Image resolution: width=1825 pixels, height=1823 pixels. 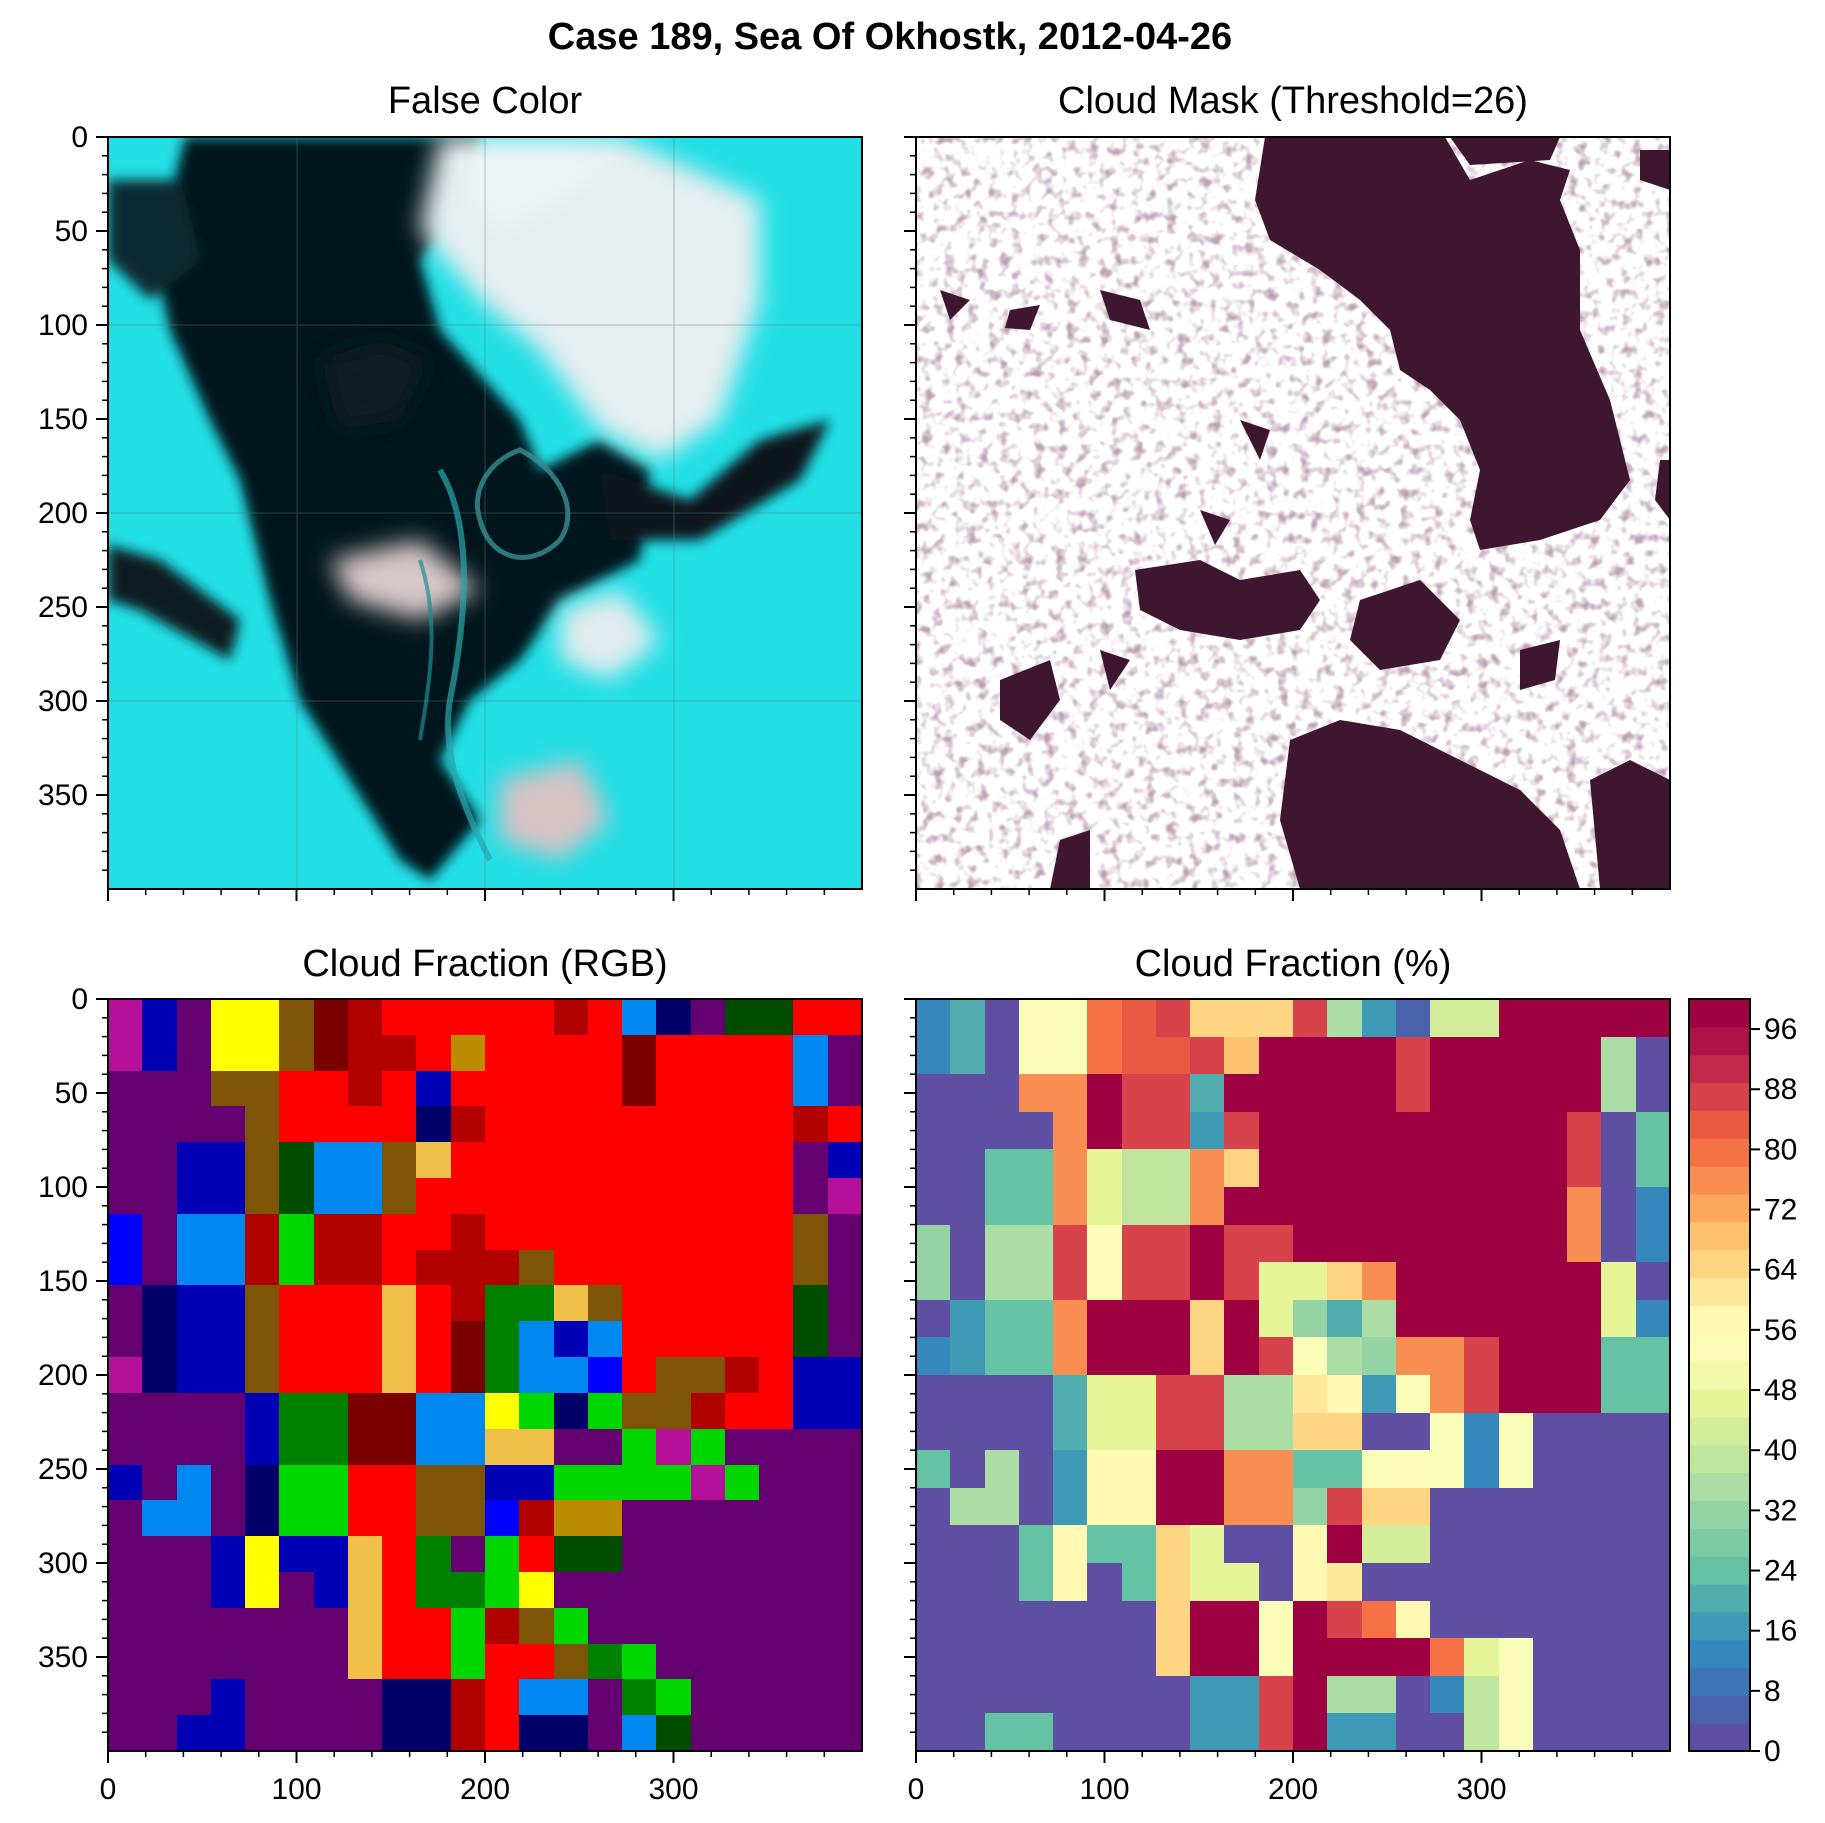 I want to click on y-tick-label: 100, so click(x=63, y=1187).